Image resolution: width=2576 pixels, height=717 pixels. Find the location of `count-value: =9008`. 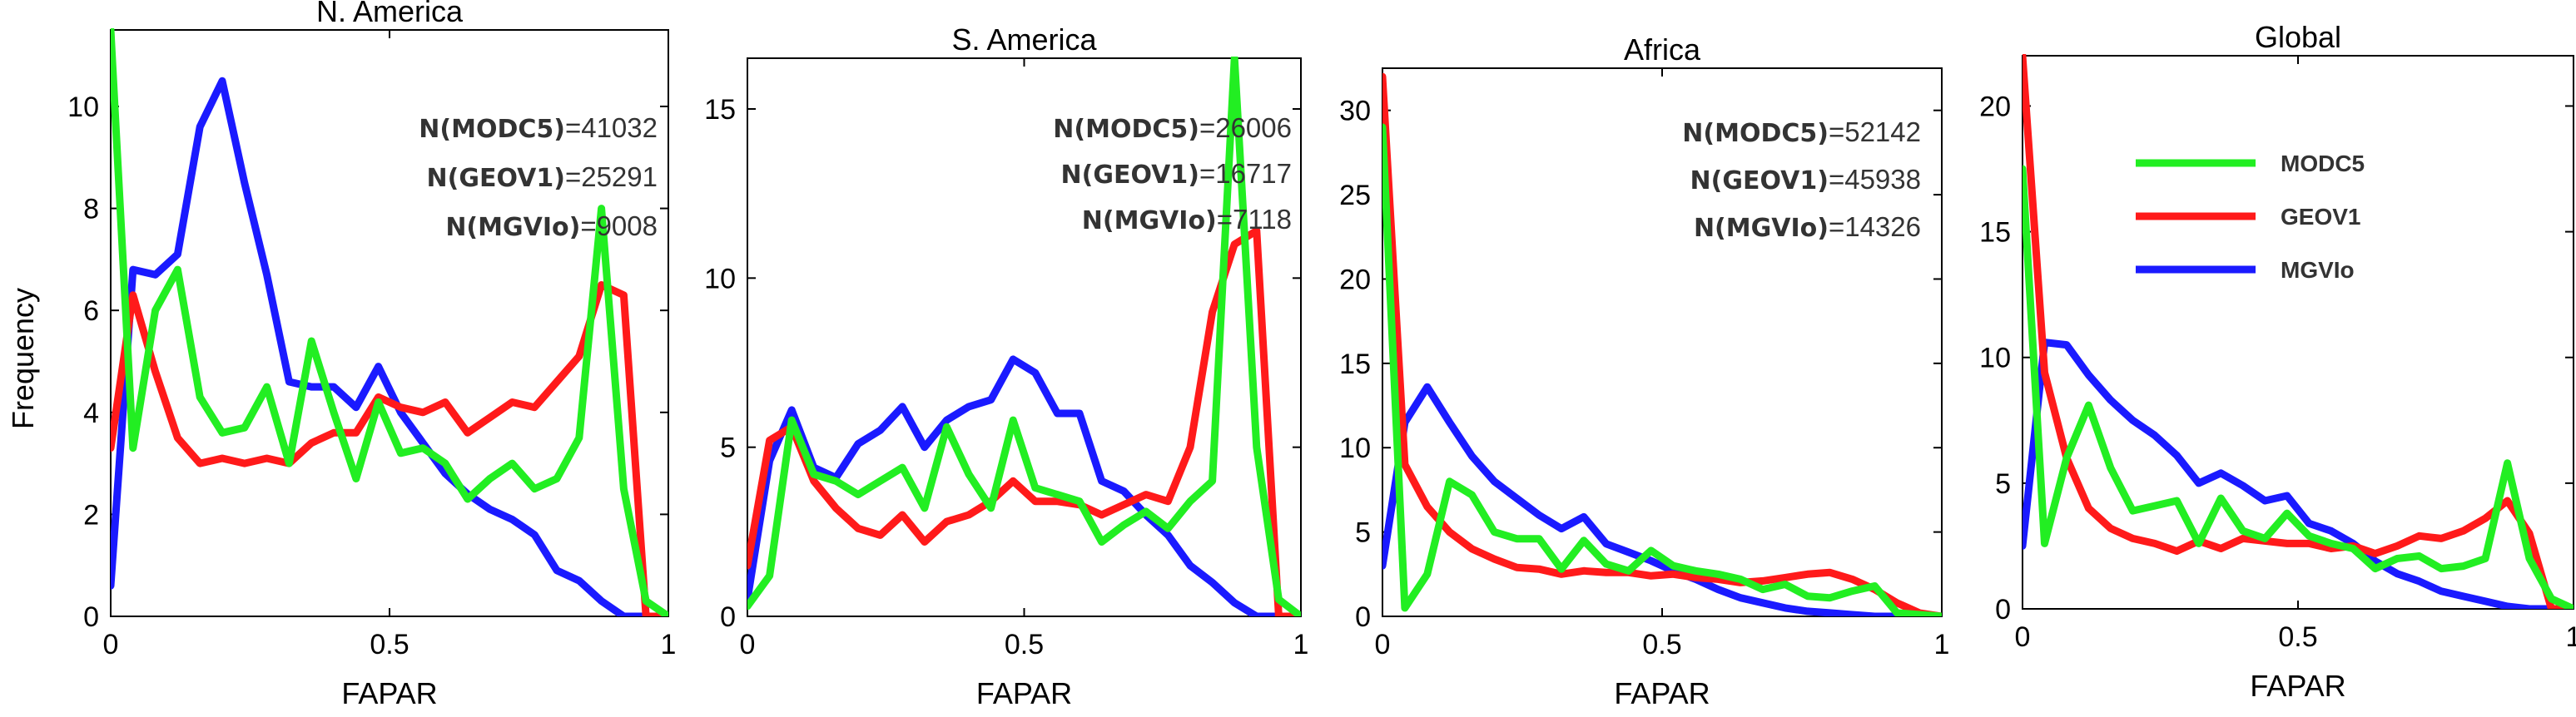

count-value: =9008 is located at coordinates (619, 225).